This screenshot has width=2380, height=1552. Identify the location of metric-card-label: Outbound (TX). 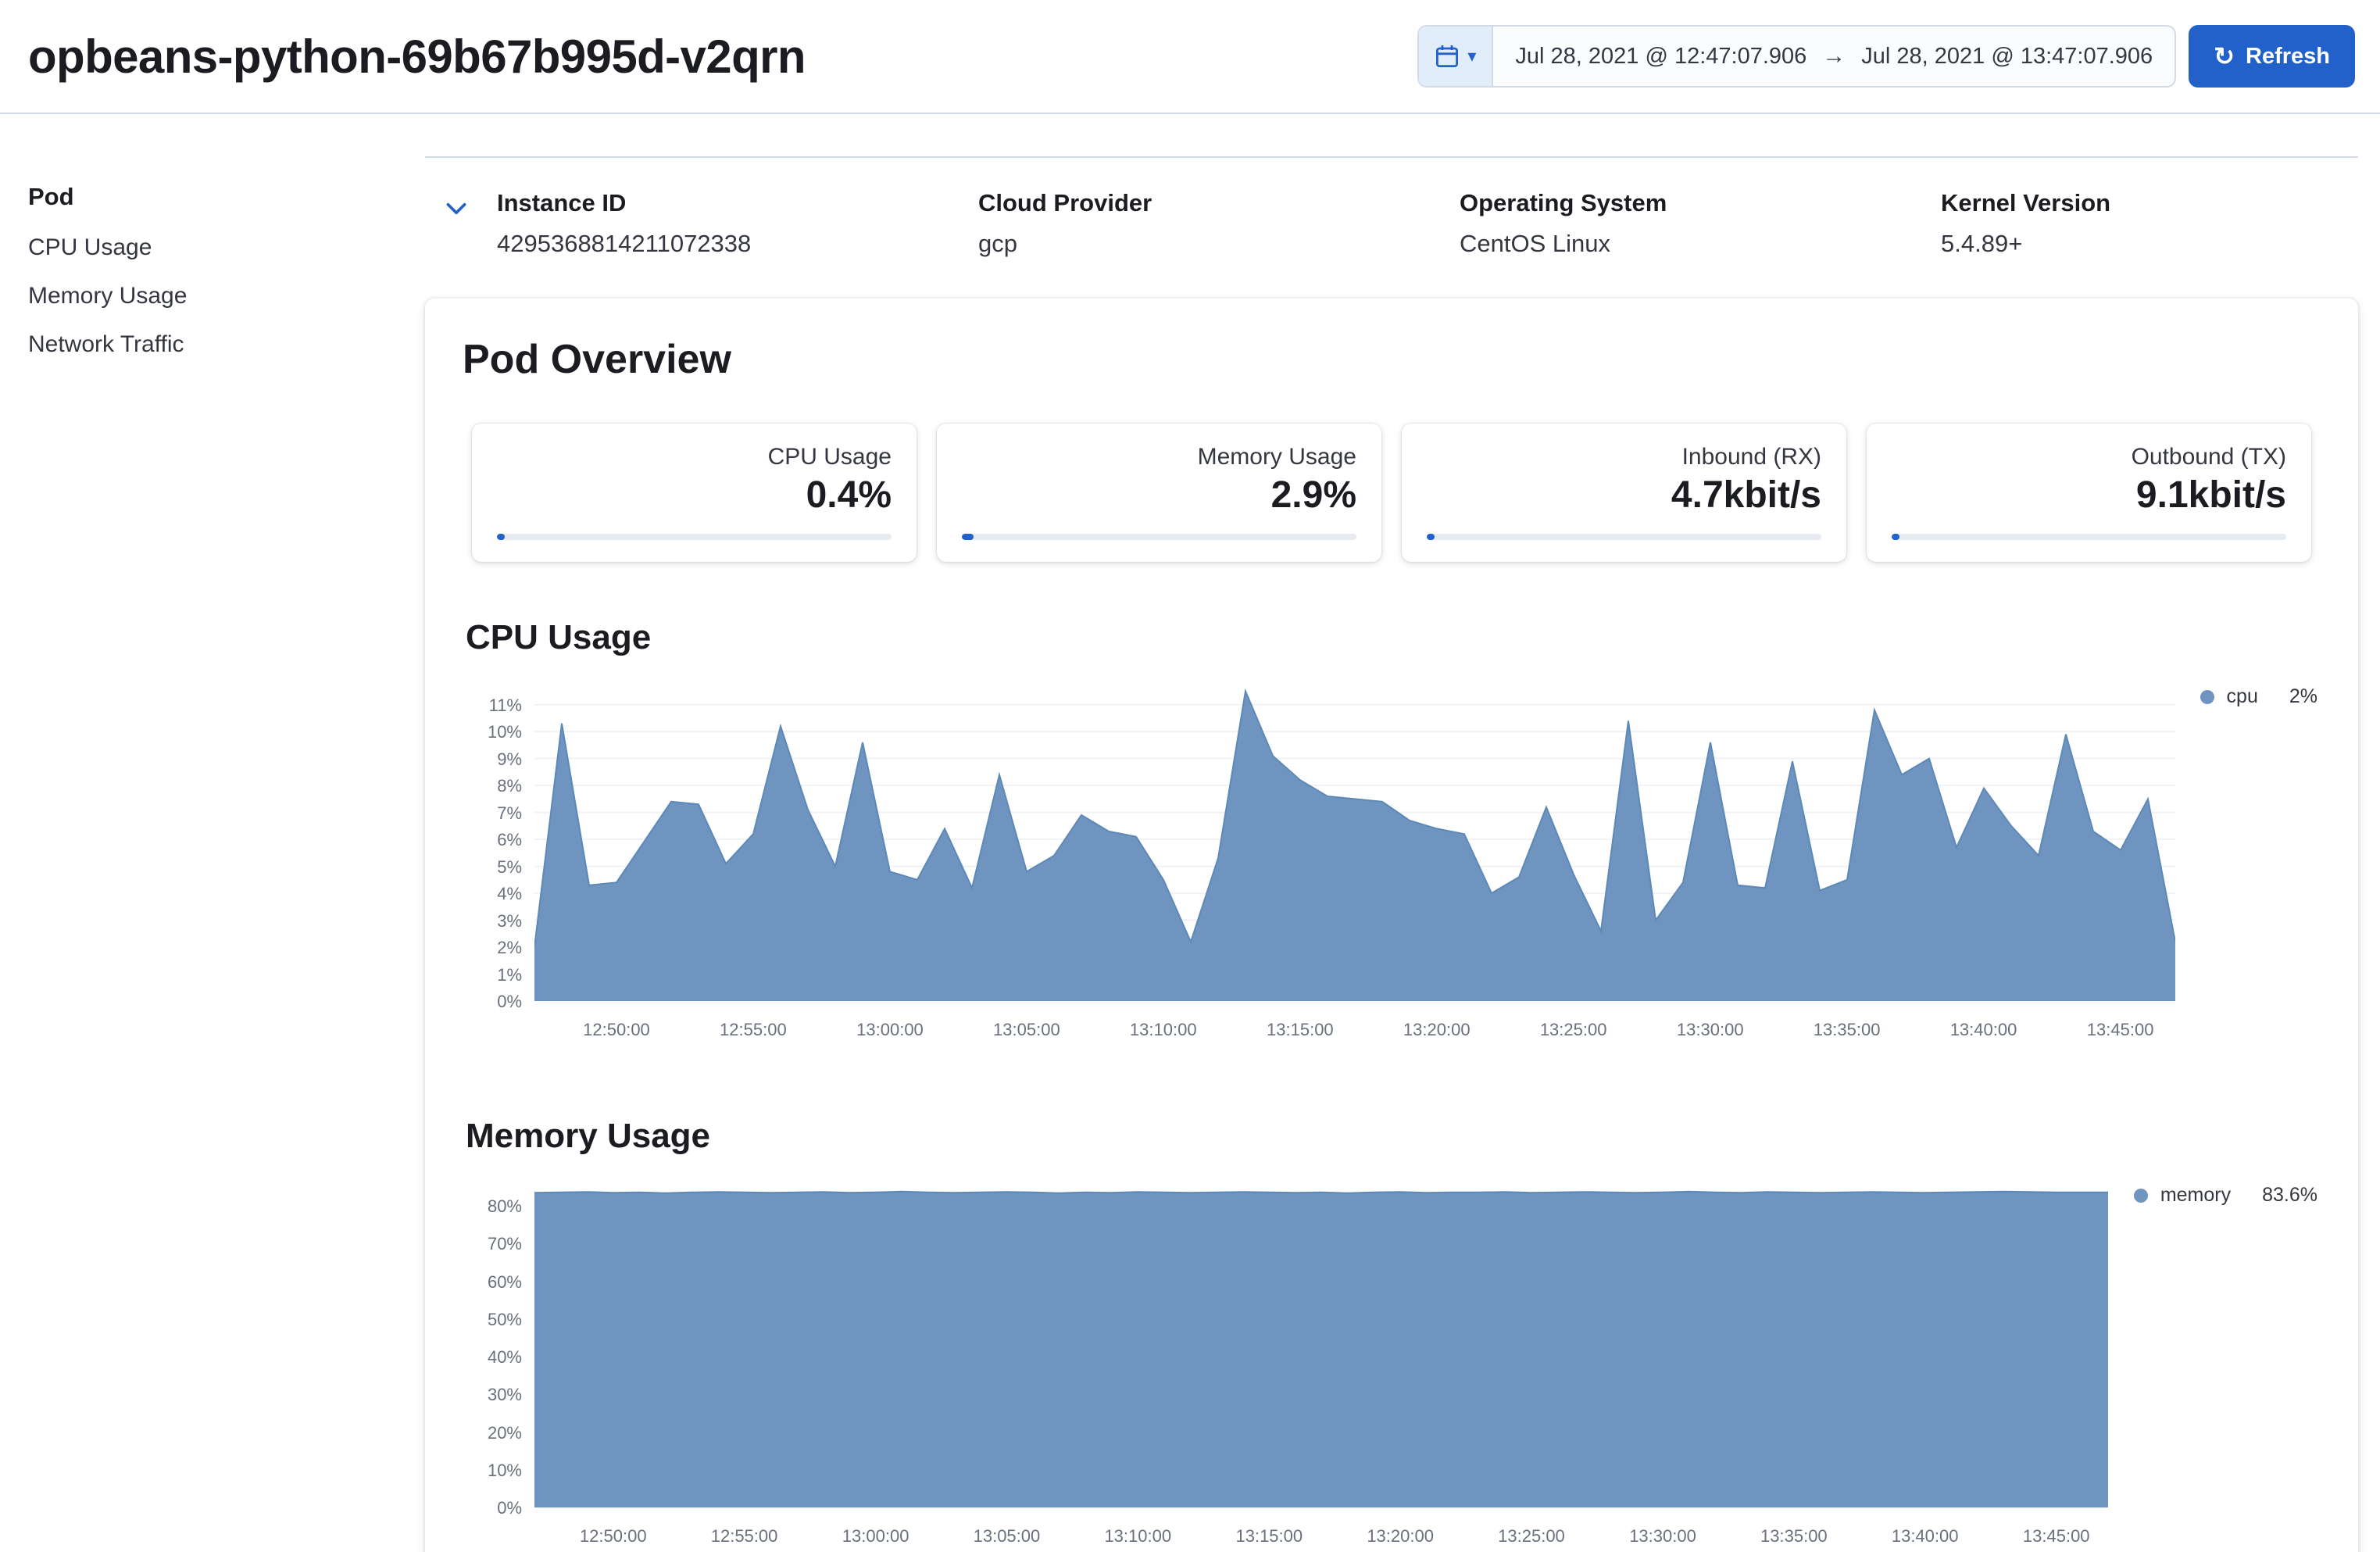
(2208, 457).